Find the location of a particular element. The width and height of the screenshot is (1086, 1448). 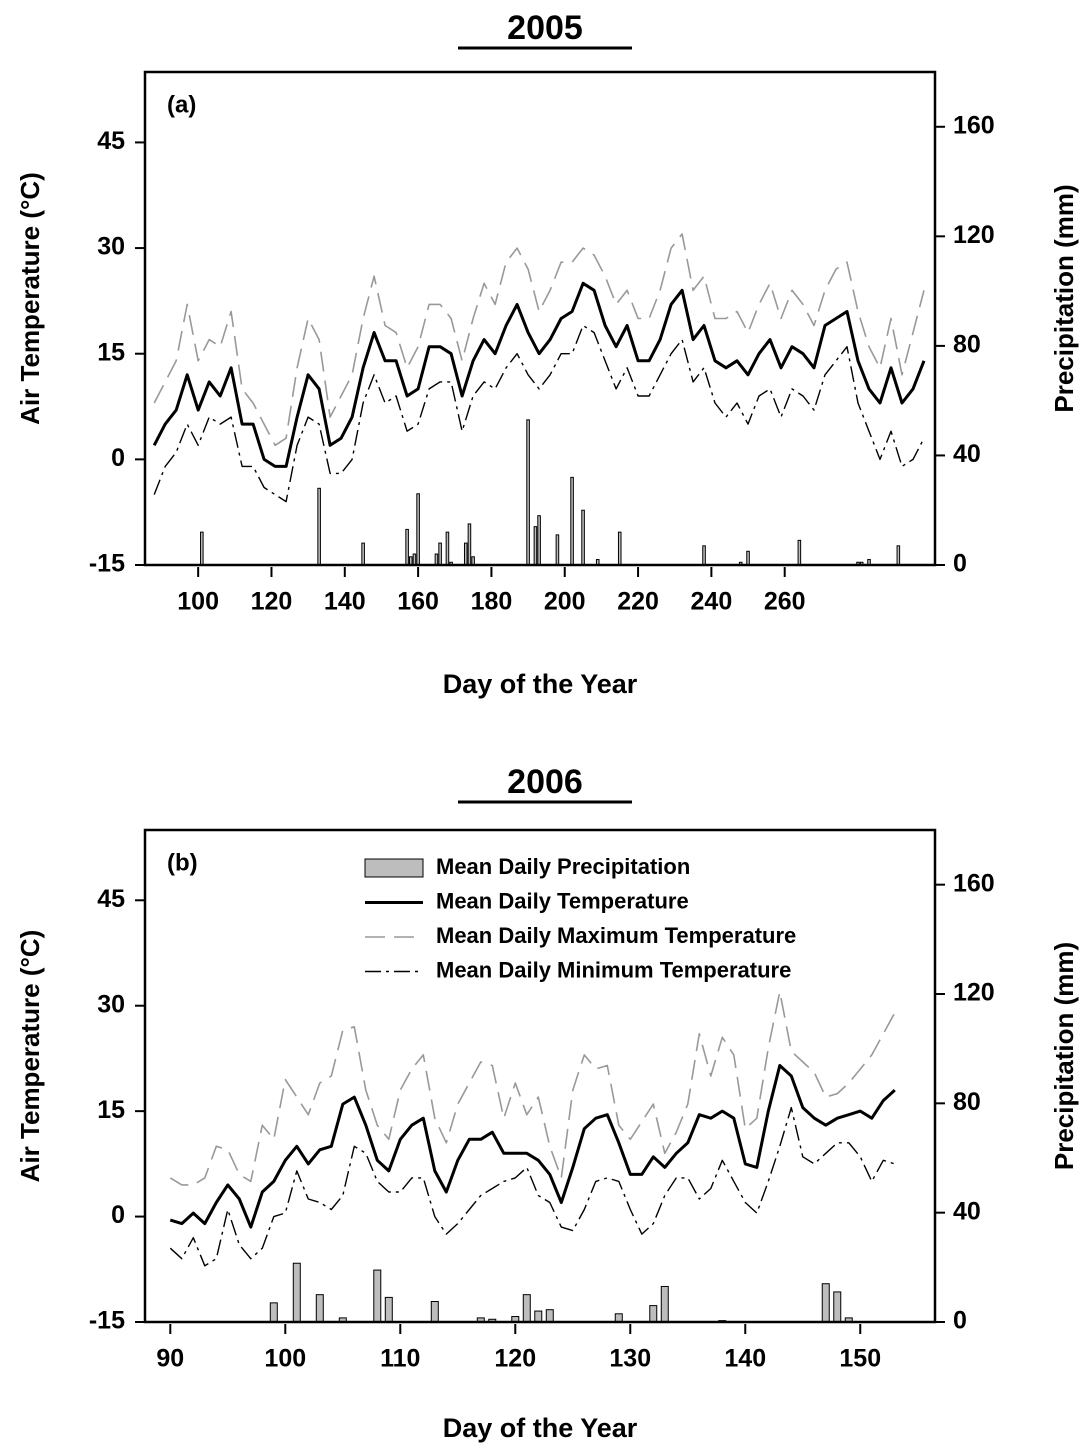

legend-label: Mean Daily Temperature is located at coordinates (562, 900).